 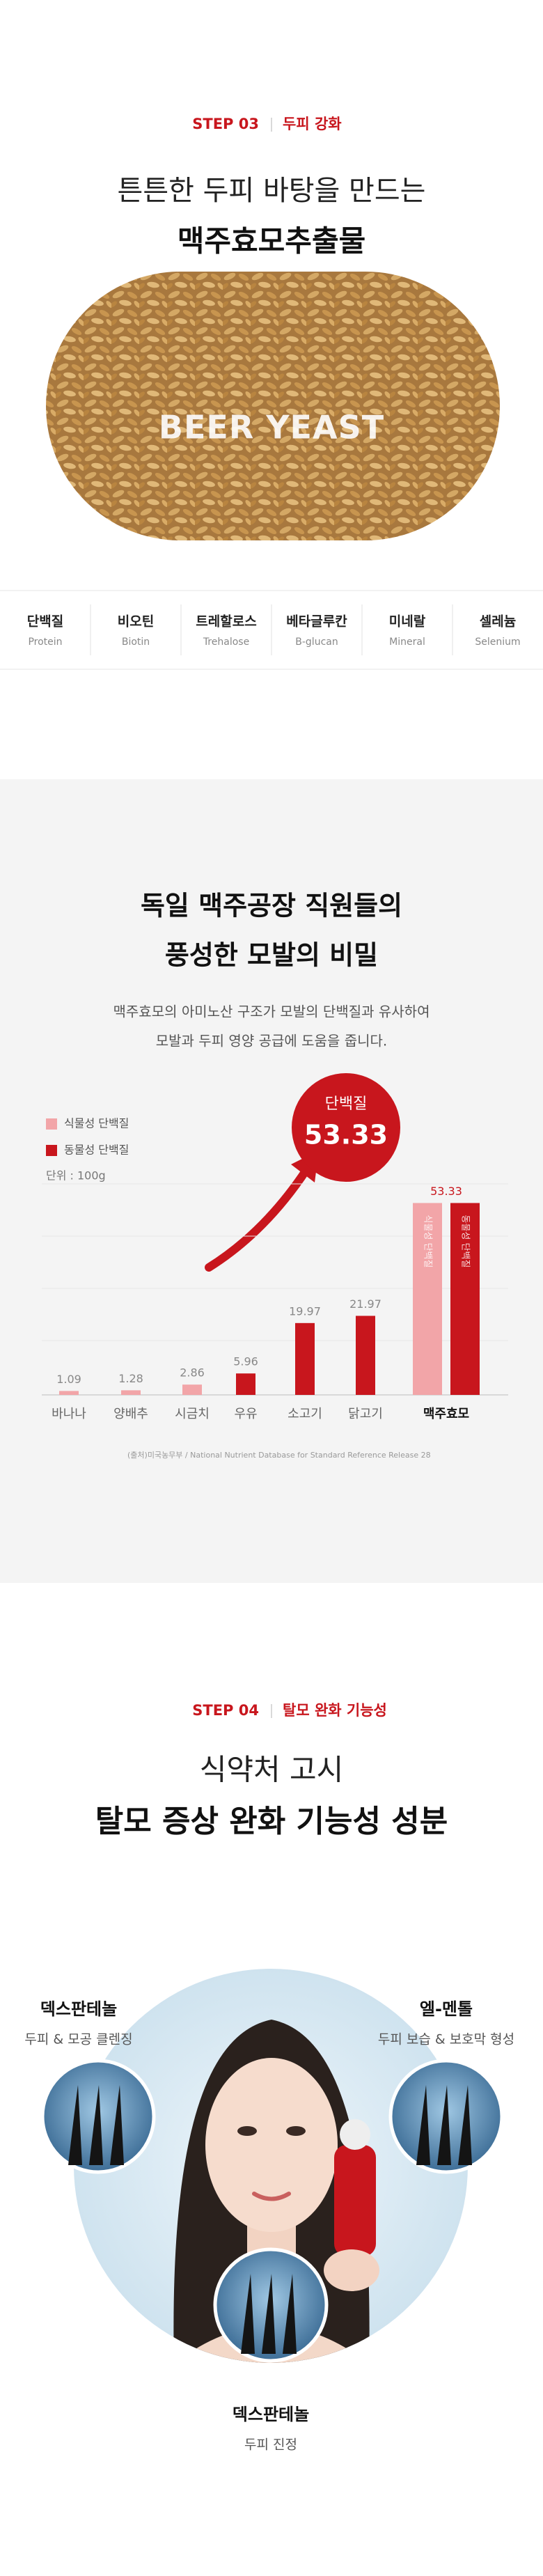 What do you see at coordinates (226, 643) in the screenshot?
I see `ingredient-en: Trehalose` at bounding box center [226, 643].